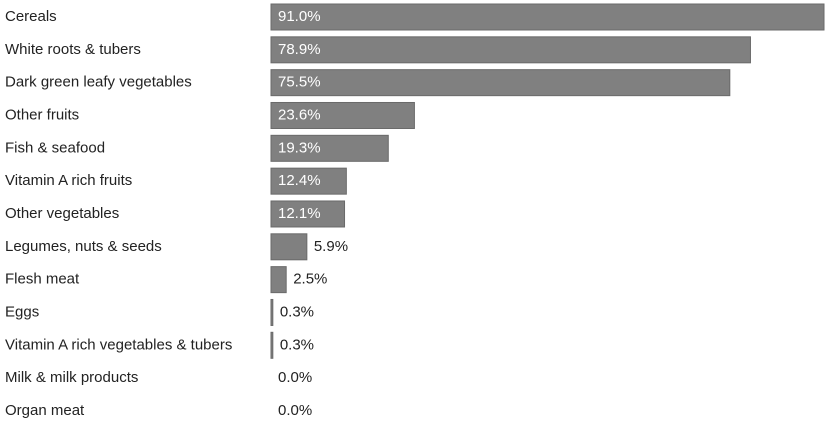 Image resolution: width=829 pixels, height=423 pixels. Describe the element at coordinates (73, 49) in the screenshot. I see `category-label: White roots & tubers` at that location.